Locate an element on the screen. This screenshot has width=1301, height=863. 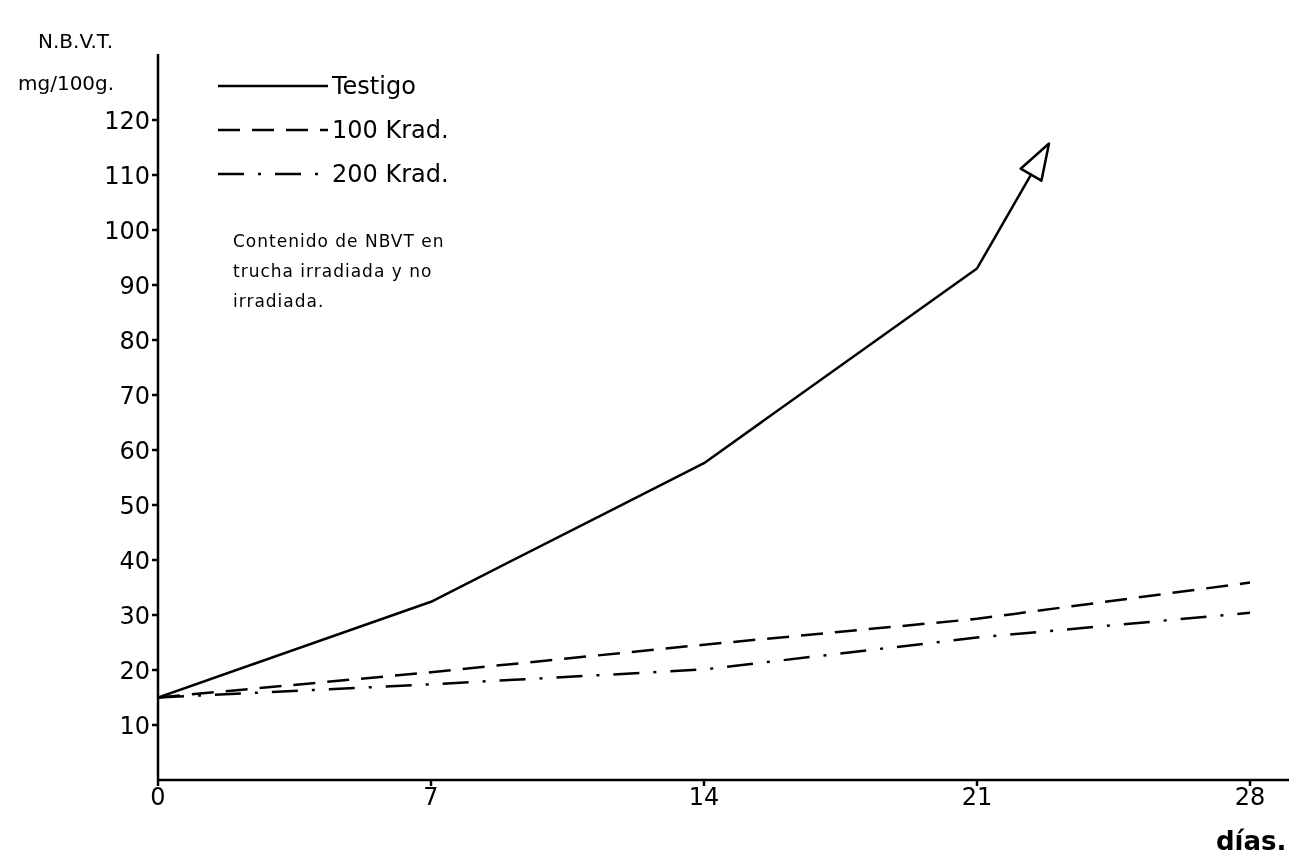
x-axis-title: días. is located at coordinates (1251, 841).